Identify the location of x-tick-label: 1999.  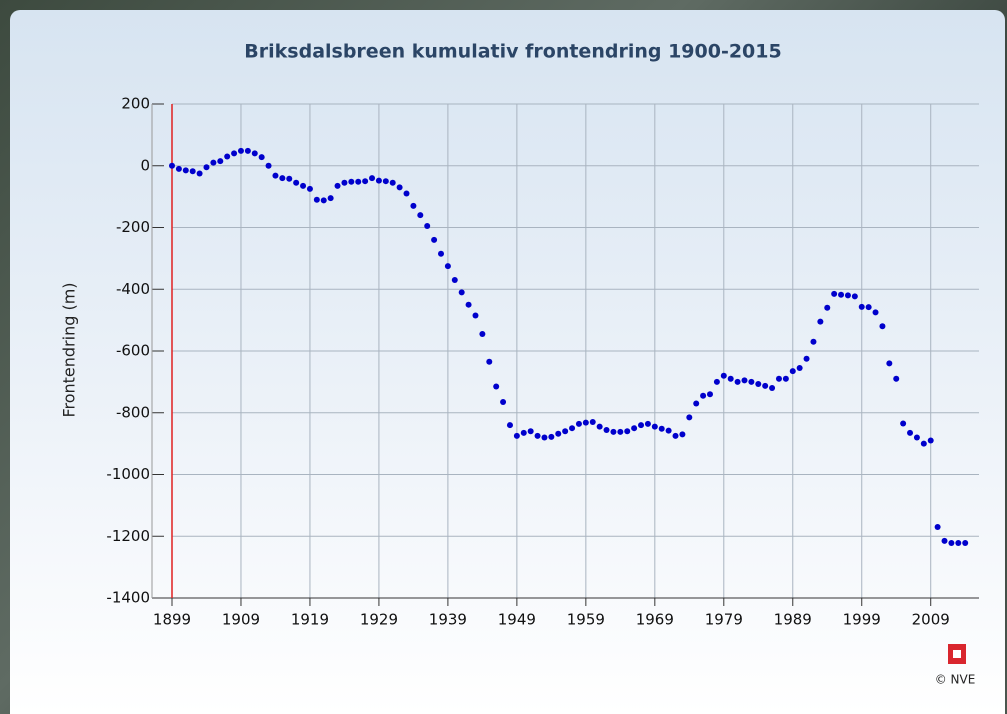
(862, 620).